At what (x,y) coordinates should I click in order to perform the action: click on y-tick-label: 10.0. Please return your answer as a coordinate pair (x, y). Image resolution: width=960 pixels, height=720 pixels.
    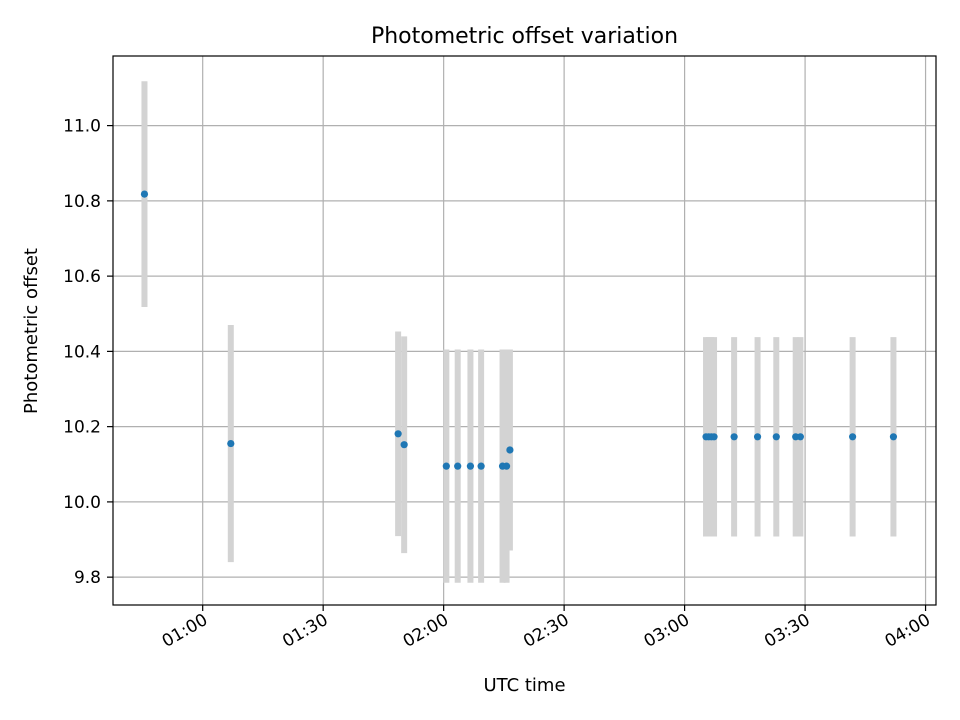
    Looking at the image, I should click on (82, 503).